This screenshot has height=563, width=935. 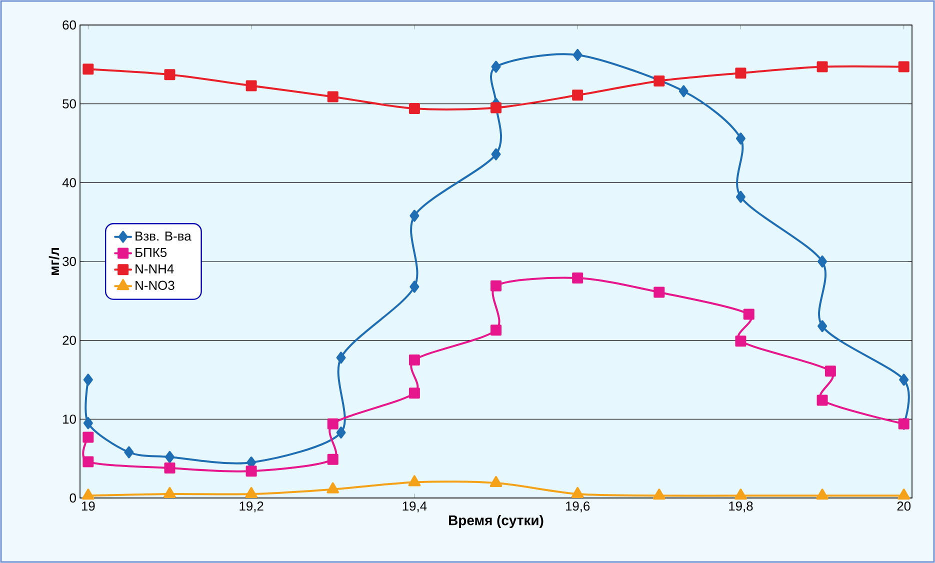 I want to click on x-tick-label: 19, so click(x=88, y=506).